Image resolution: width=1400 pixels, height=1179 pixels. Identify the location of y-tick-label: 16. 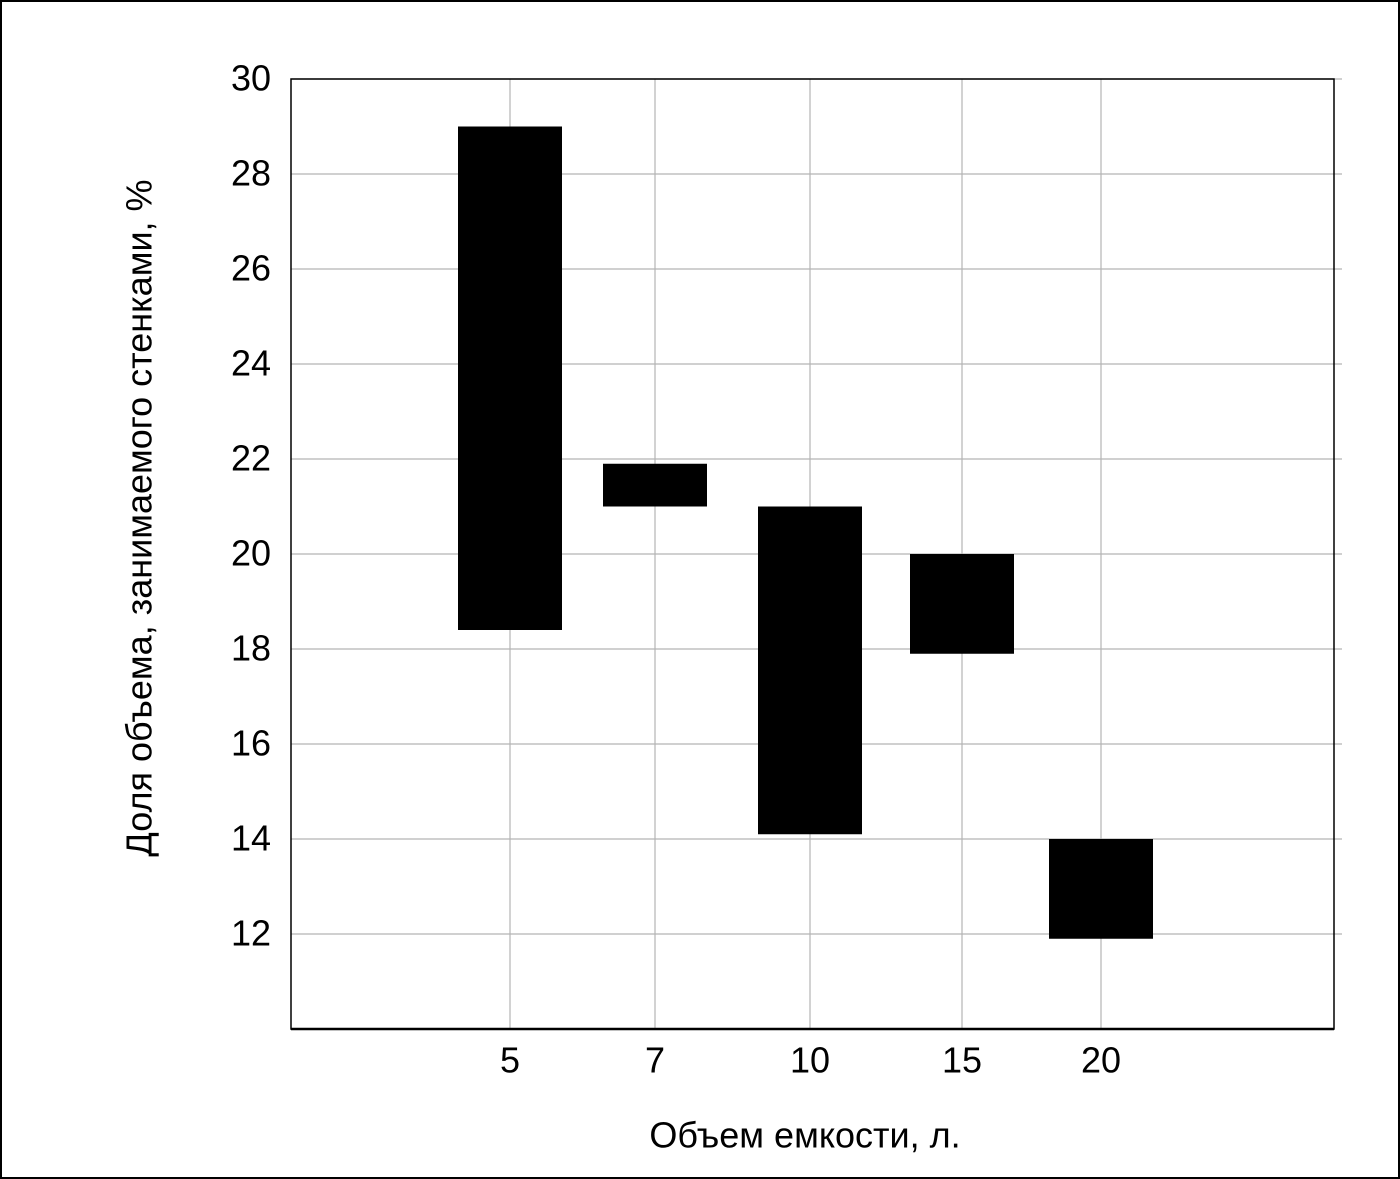
(251, 743).